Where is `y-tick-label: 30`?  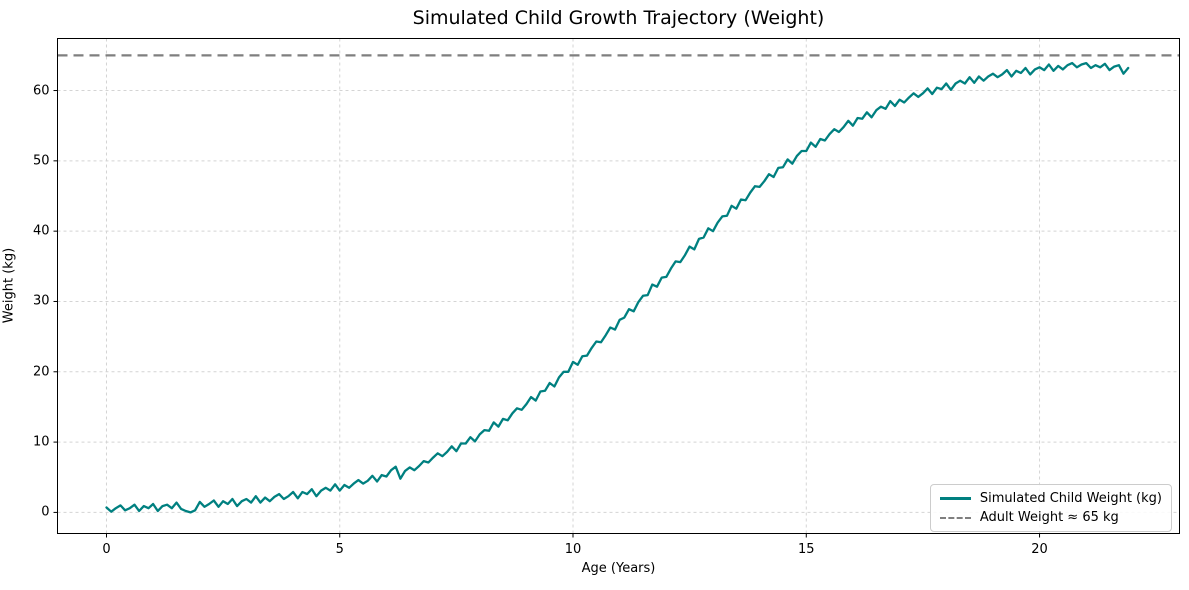
y-tick-label: 30 is located at coordinates (41, 301).